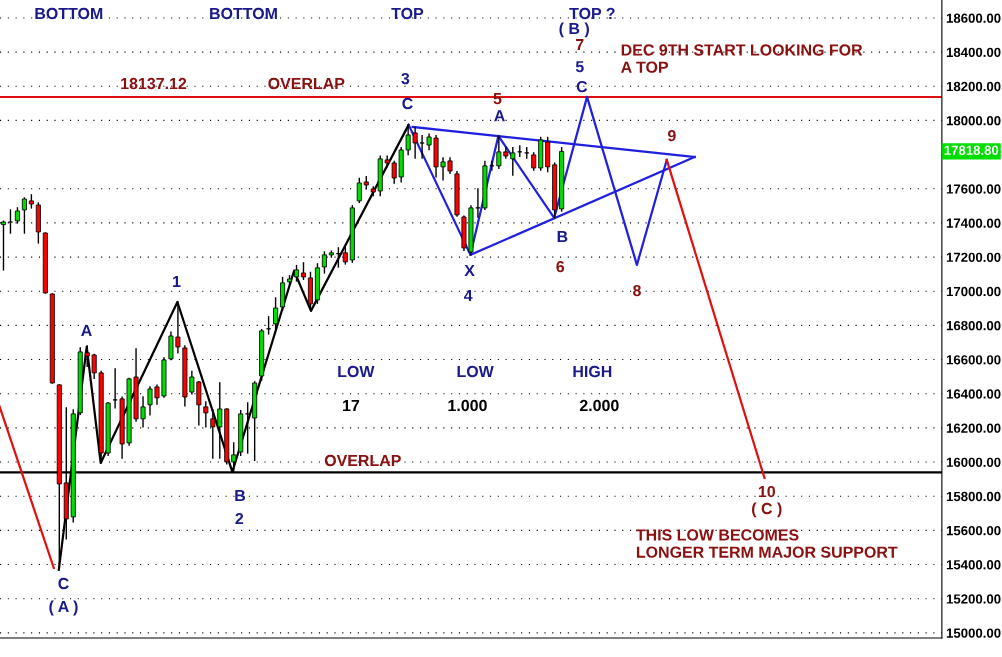  Describe the element at coordinates (767, 510) in the screenshot. I see `annotation: ( C )` at that location.